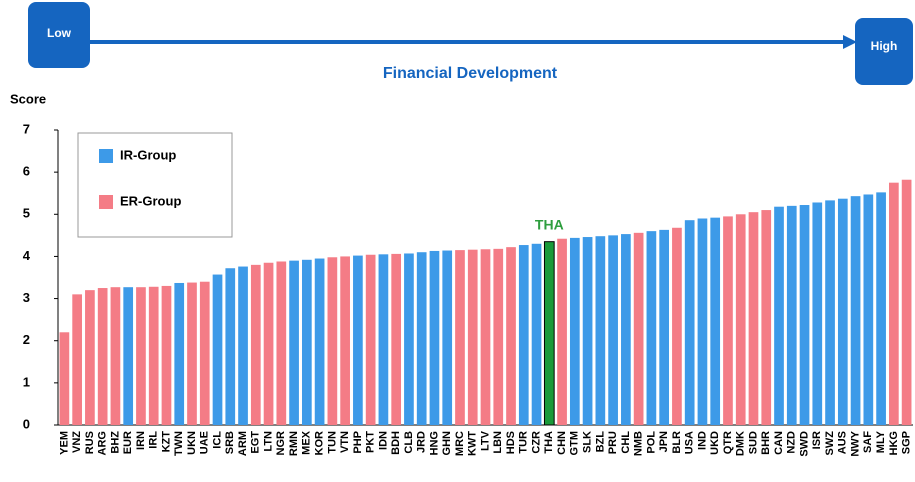  Describe the element at coordinates (205, 442) in the screenshot. I see `x-tick-label: UAE` at that location.